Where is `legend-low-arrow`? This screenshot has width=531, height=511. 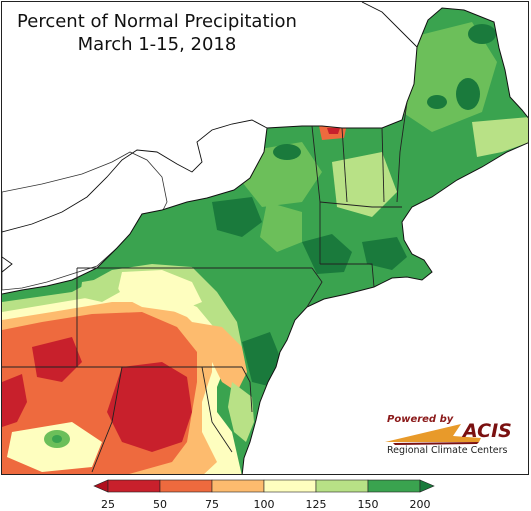 legend-low-arrow is located at coordinates (101, 486).